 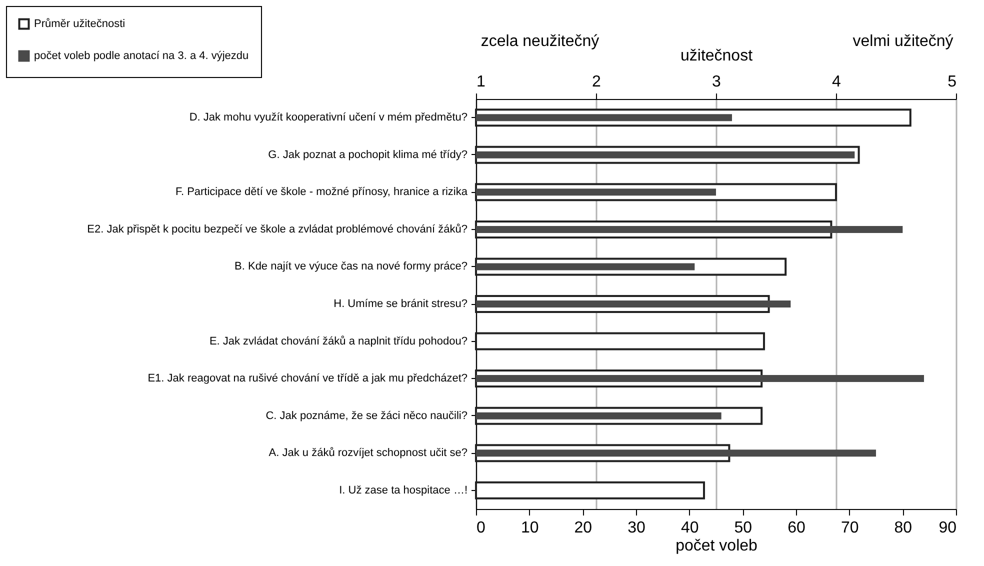 I want to click on x-tick-label: 60, so click(x=797, y=528).